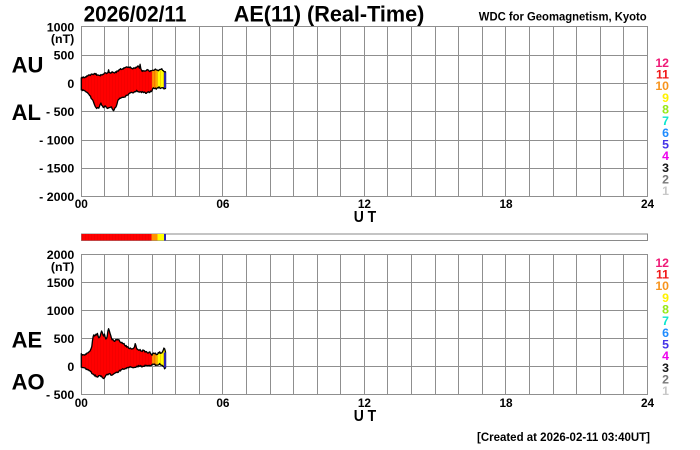 Image resolution: width=700 pixels, height=450 pixels. I want to click on svg-text: 1500, so click(61, 283).